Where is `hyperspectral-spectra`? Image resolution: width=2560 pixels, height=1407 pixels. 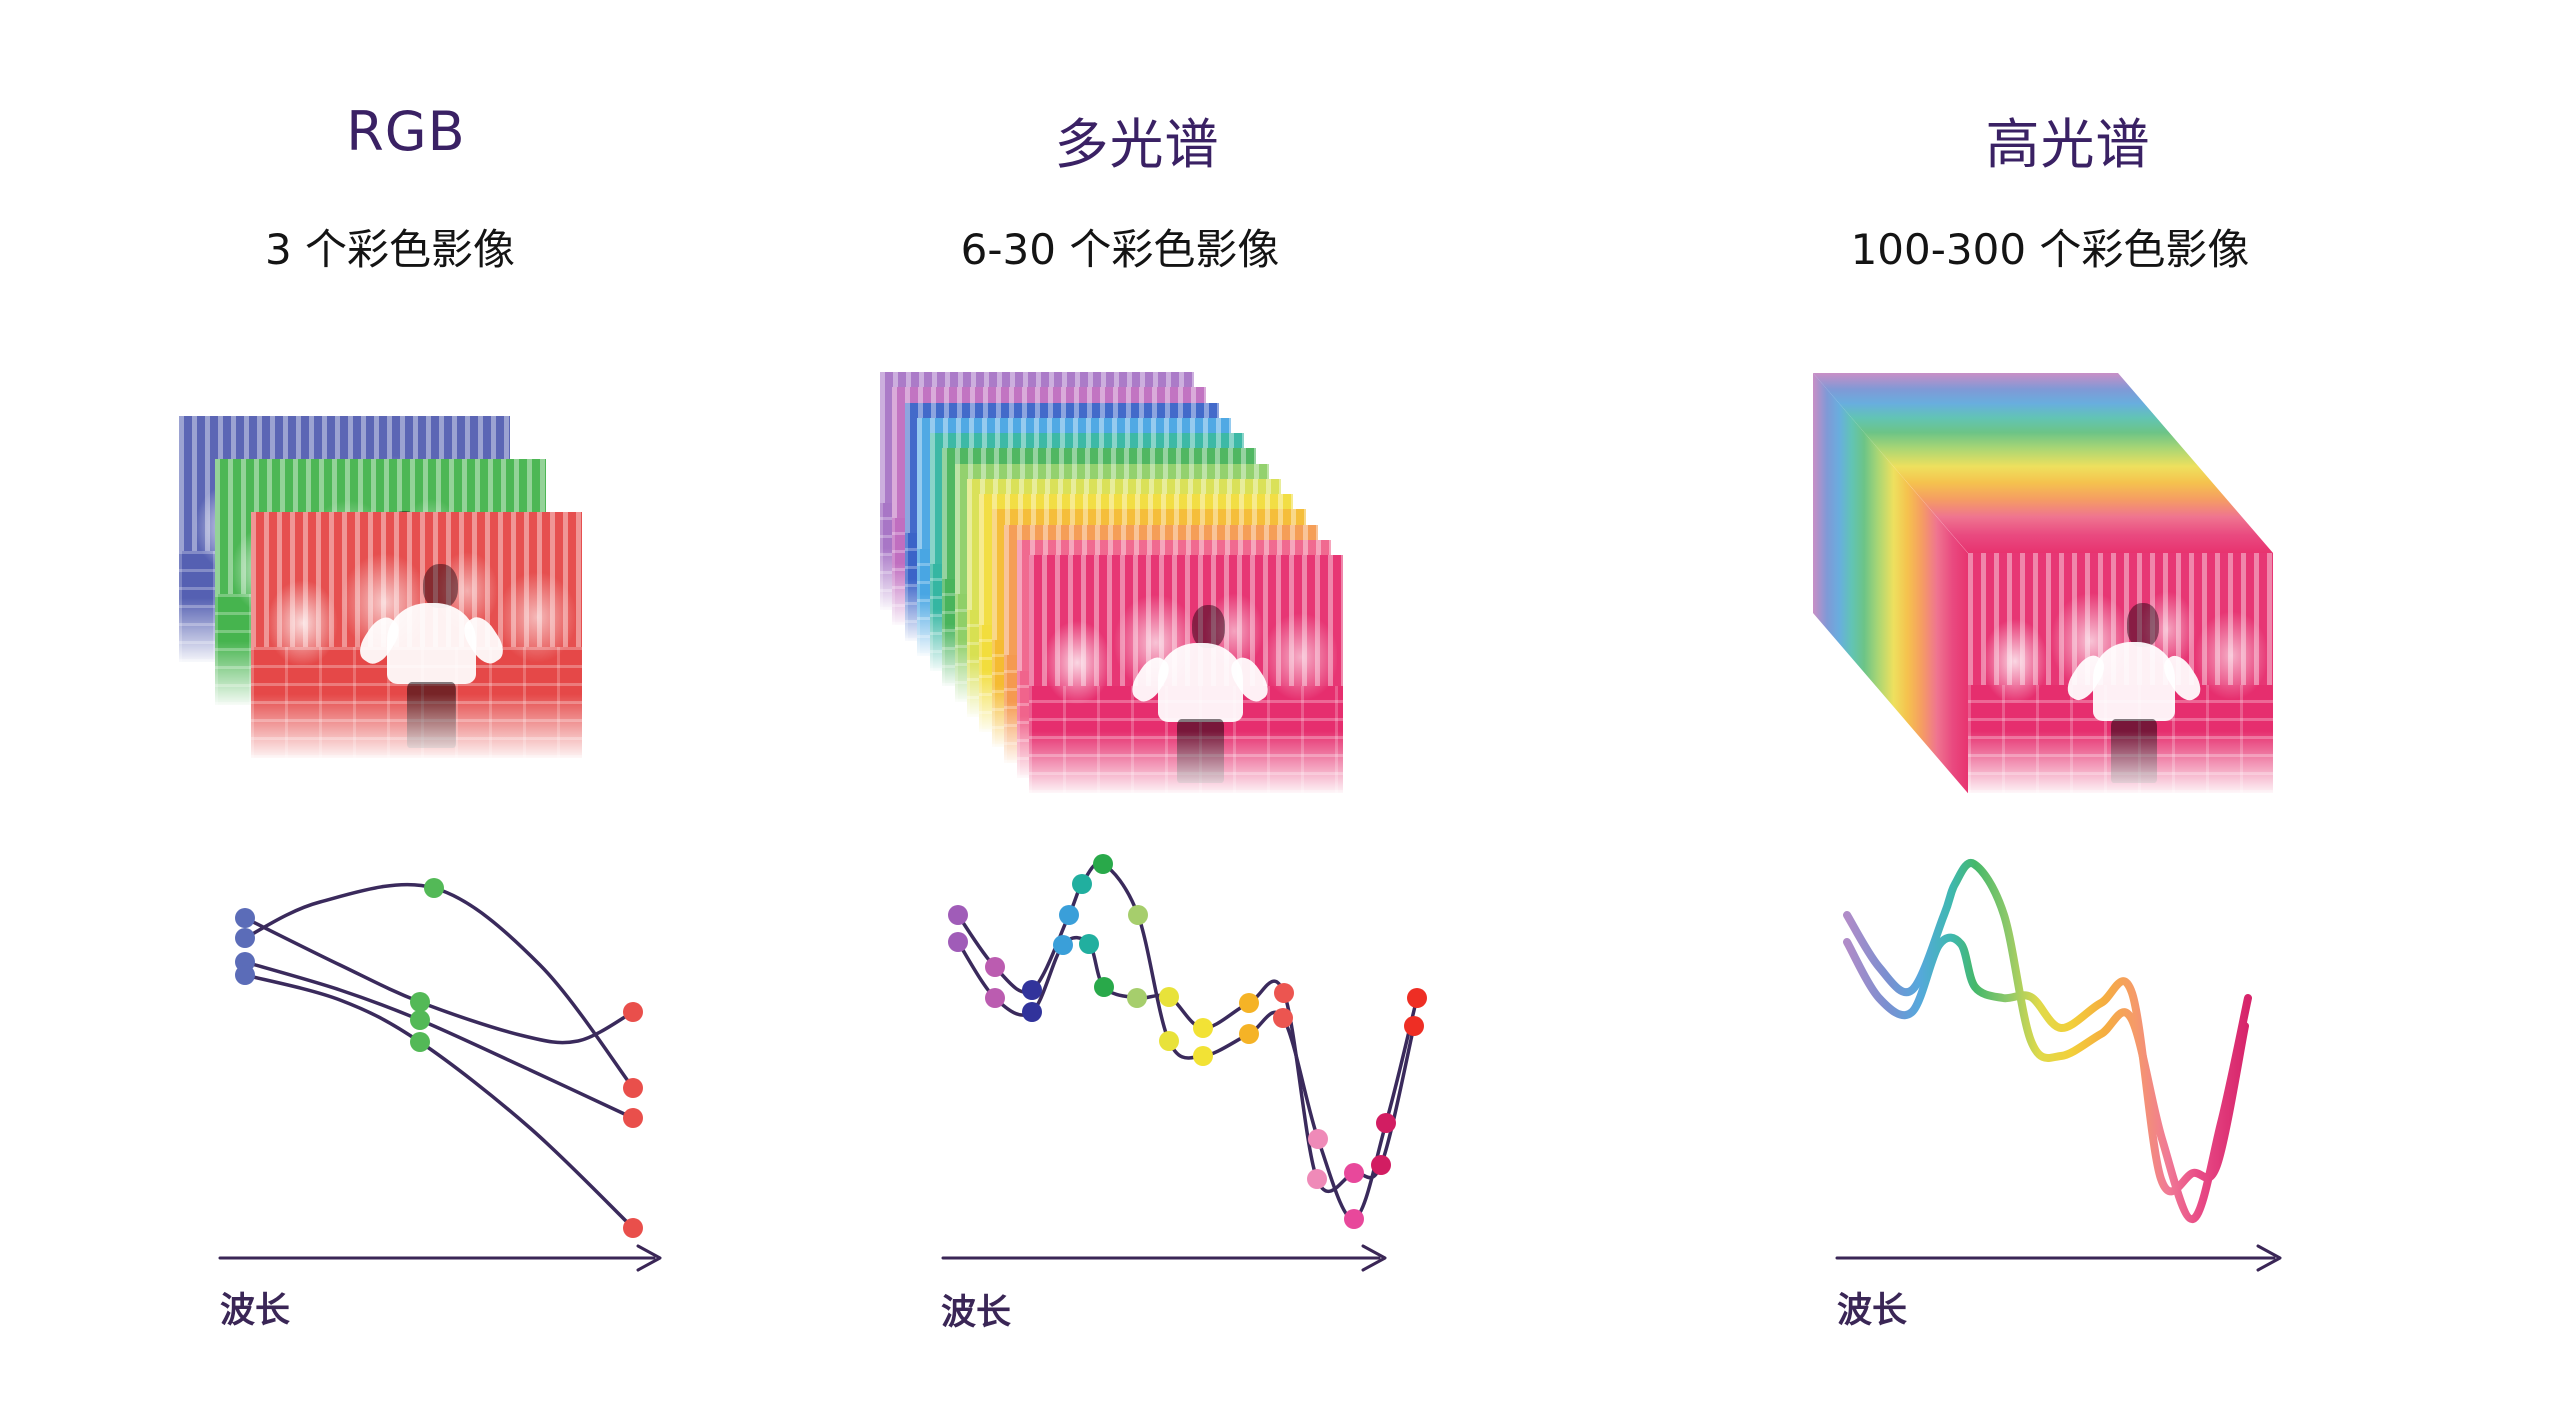 hyperspectral-spectra is located at coordinates (2058, 1065).